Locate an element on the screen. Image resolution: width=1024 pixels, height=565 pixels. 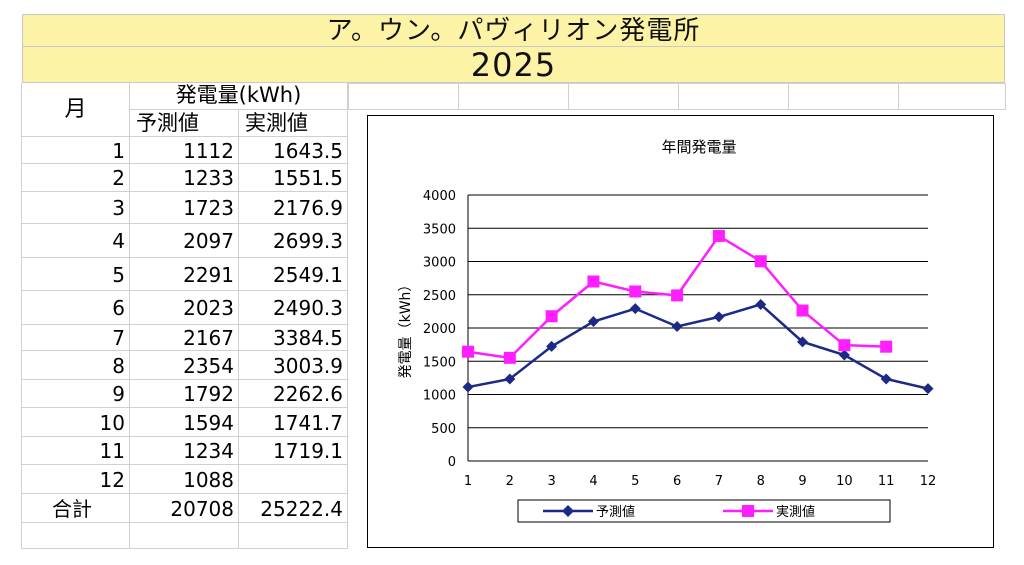
x-tick-label: 9 is located at coordinates (802, 481).